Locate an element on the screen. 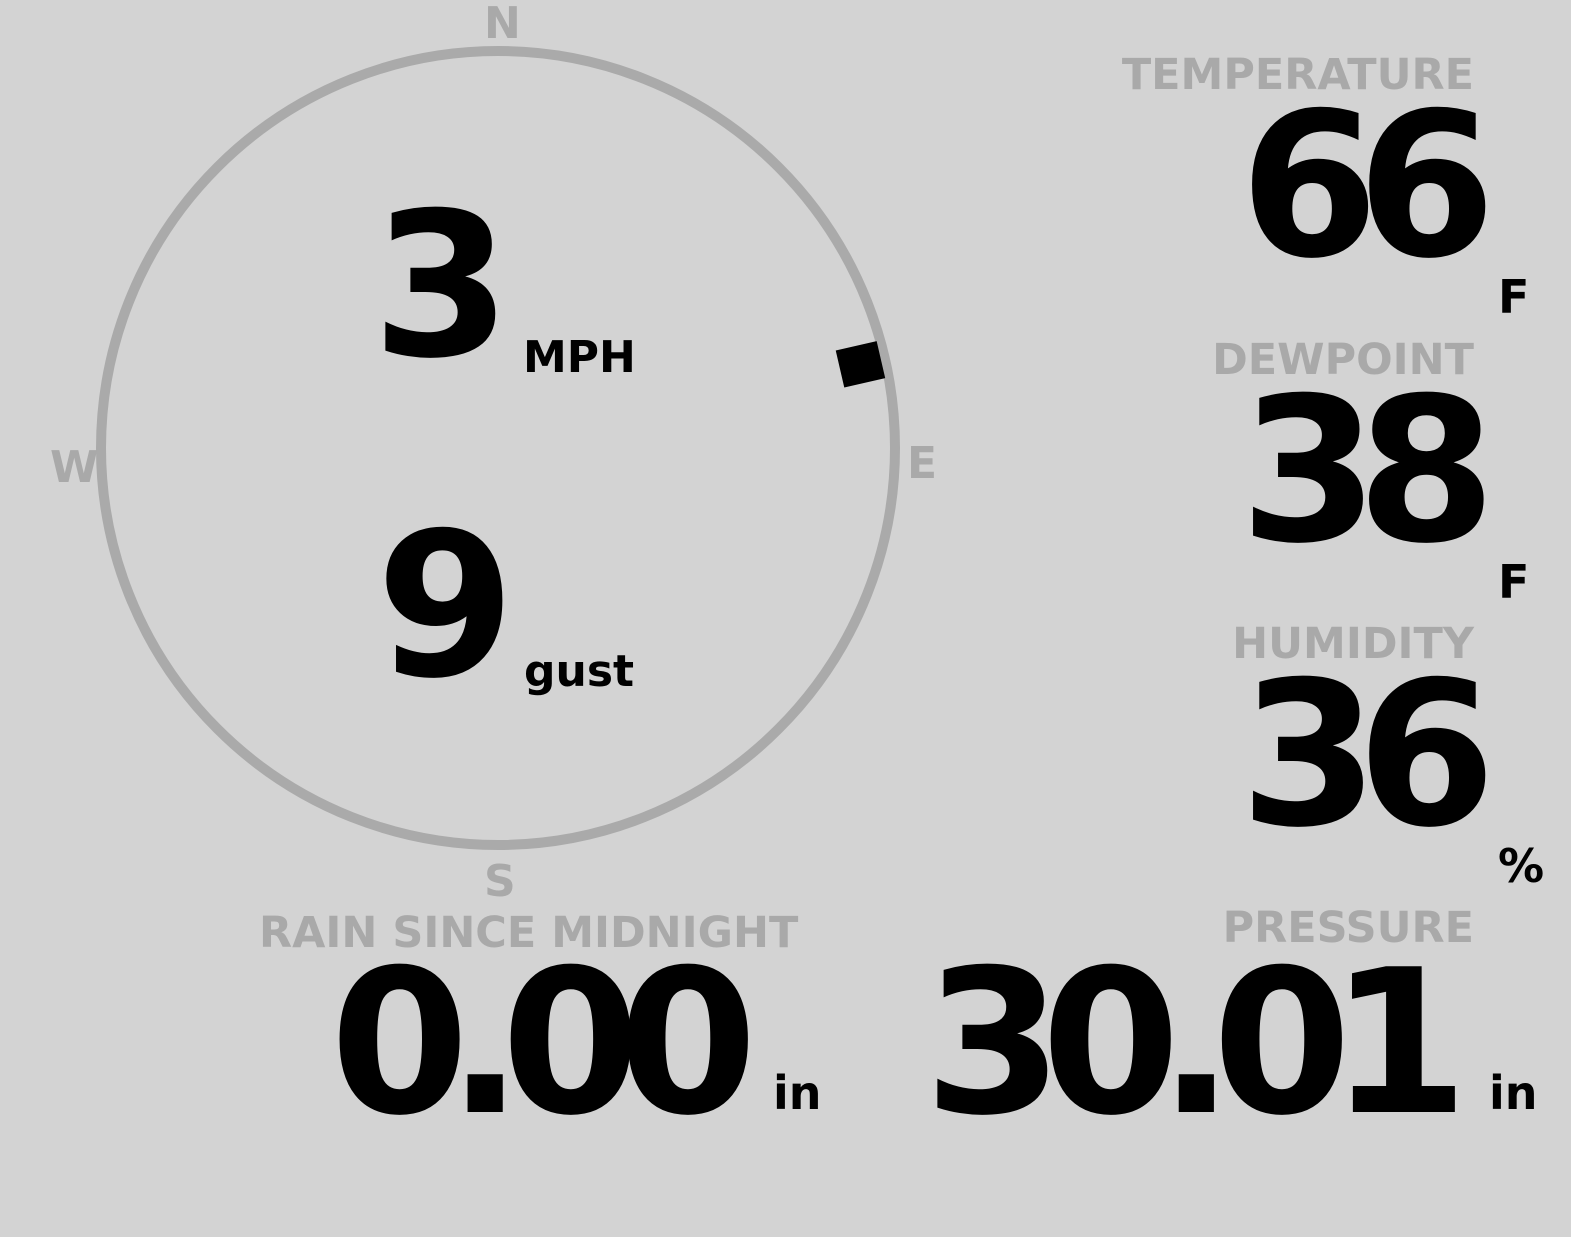 This screenshot has height=1237, width=1571. dewpoint-label: DEWPOINT is located at coordinates (1343, 360).